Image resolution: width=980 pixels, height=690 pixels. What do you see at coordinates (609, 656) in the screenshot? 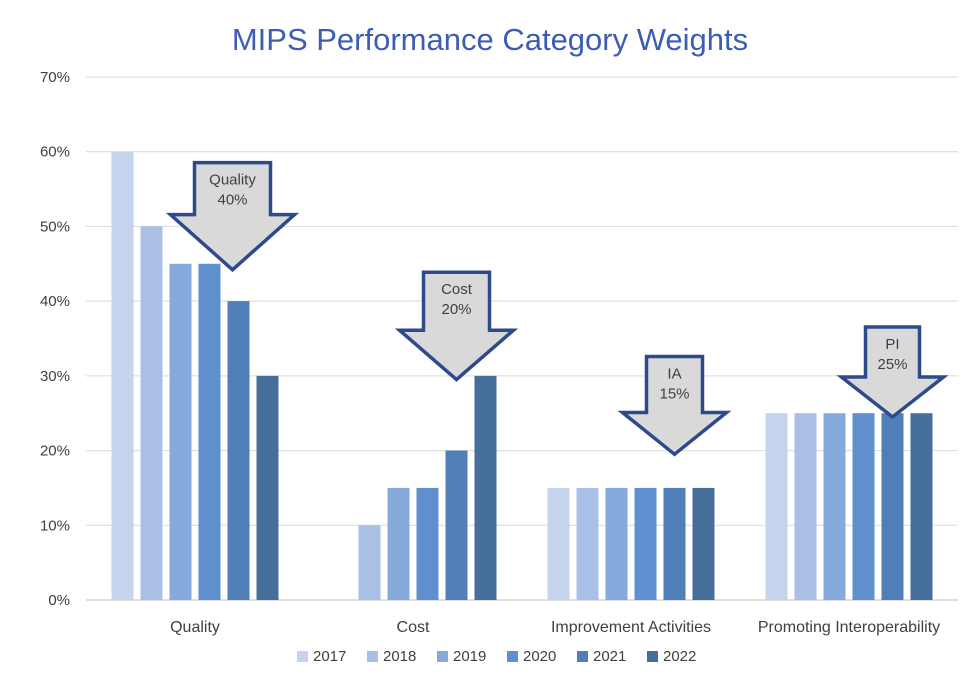
I see `legend-label: 2021` at bounding box center [609, 656].